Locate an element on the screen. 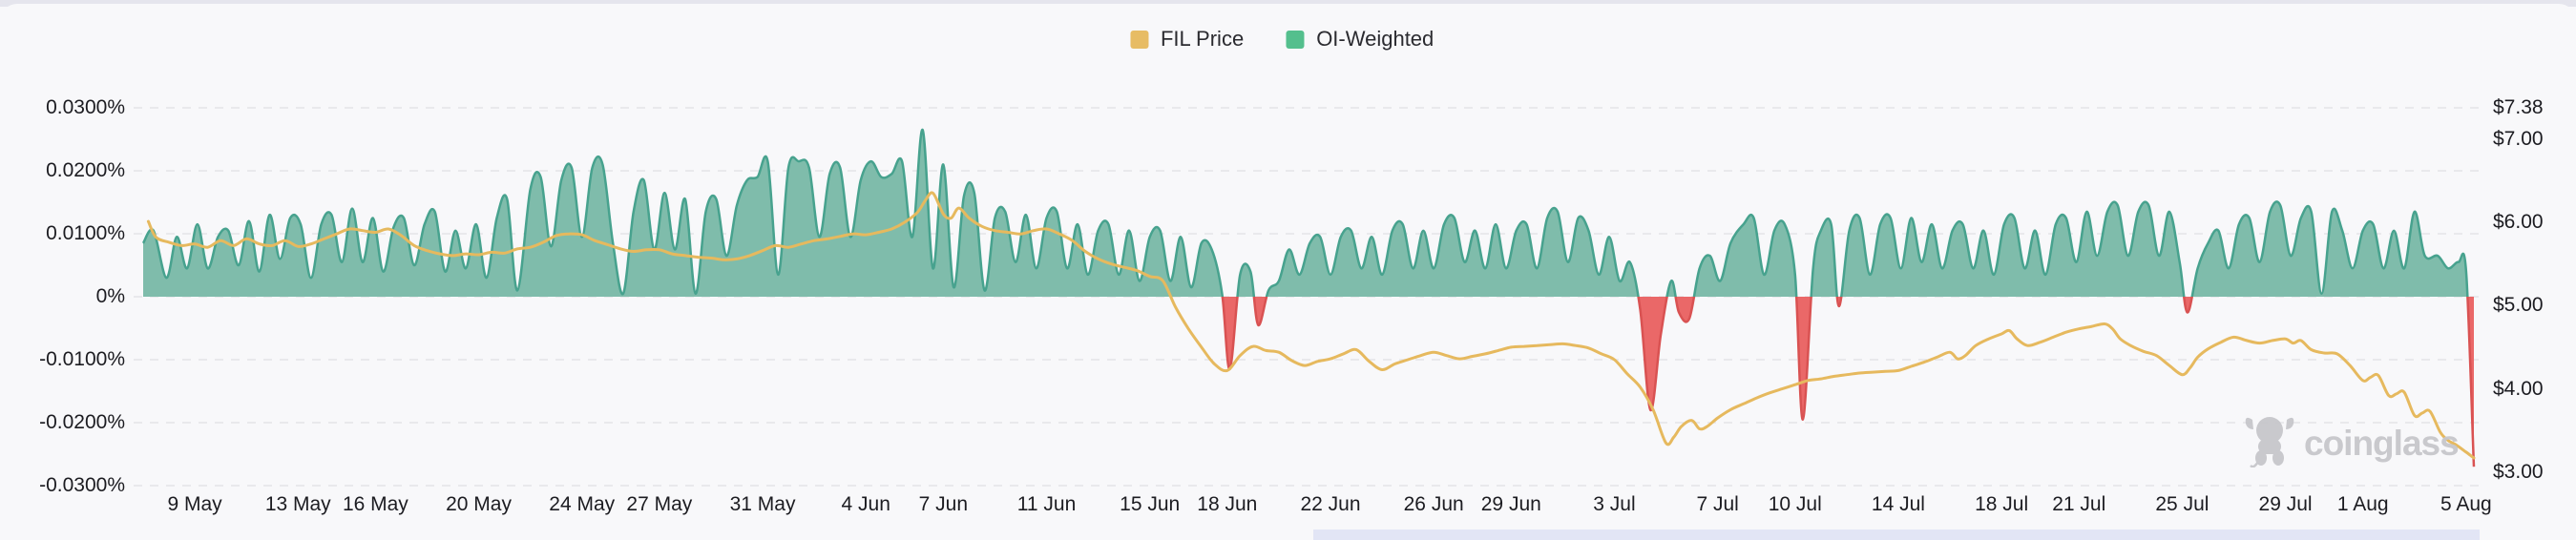  x-axis-tick-label: 22 Jun is located at coordinates (1330, 504).